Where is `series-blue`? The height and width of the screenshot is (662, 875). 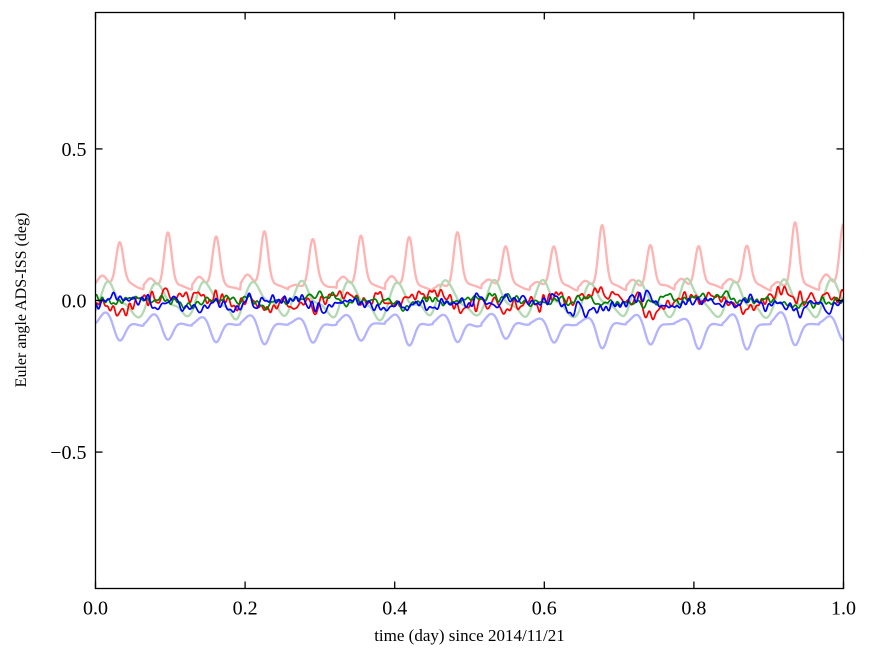 series-blue is located at coordinates (469, 304).